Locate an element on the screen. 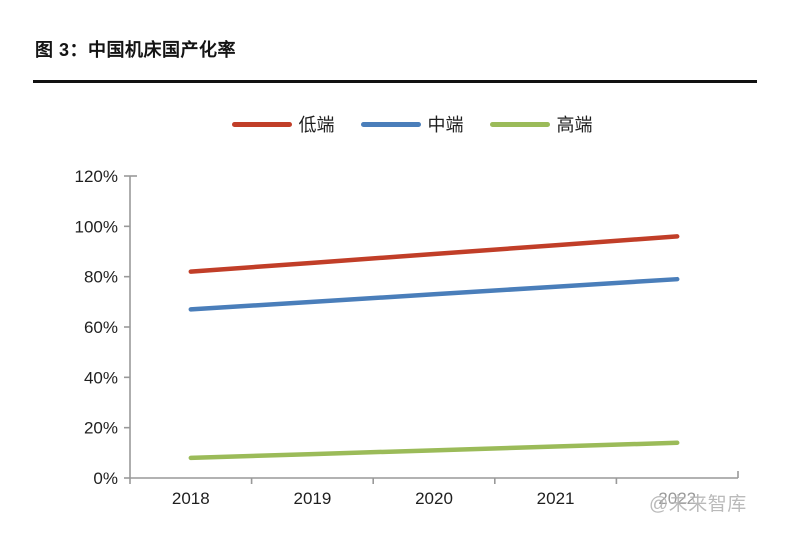 This screenshot has width=788, height=554. legend-item-high-end: 高端 is located at coordinates (541, 124).